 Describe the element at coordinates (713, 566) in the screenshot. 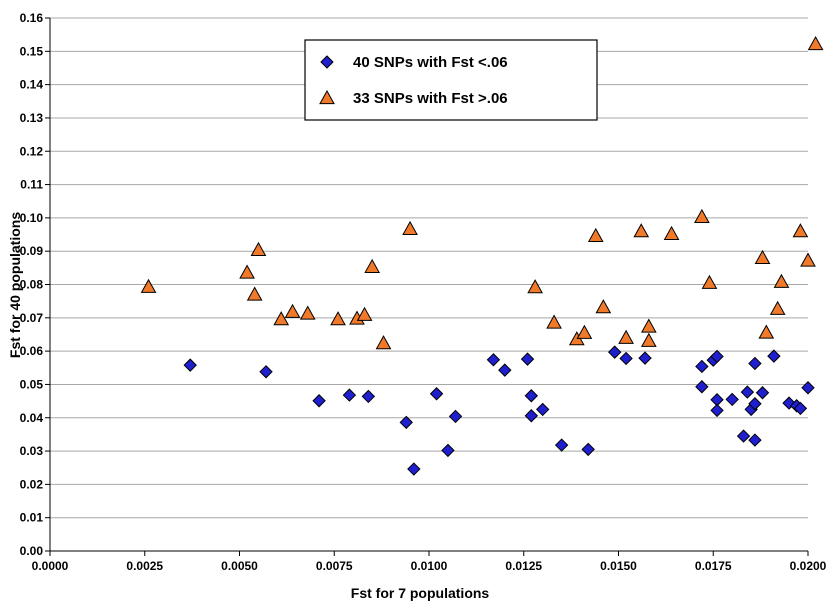

I see `x-tick-label: 0.0175` at that location.